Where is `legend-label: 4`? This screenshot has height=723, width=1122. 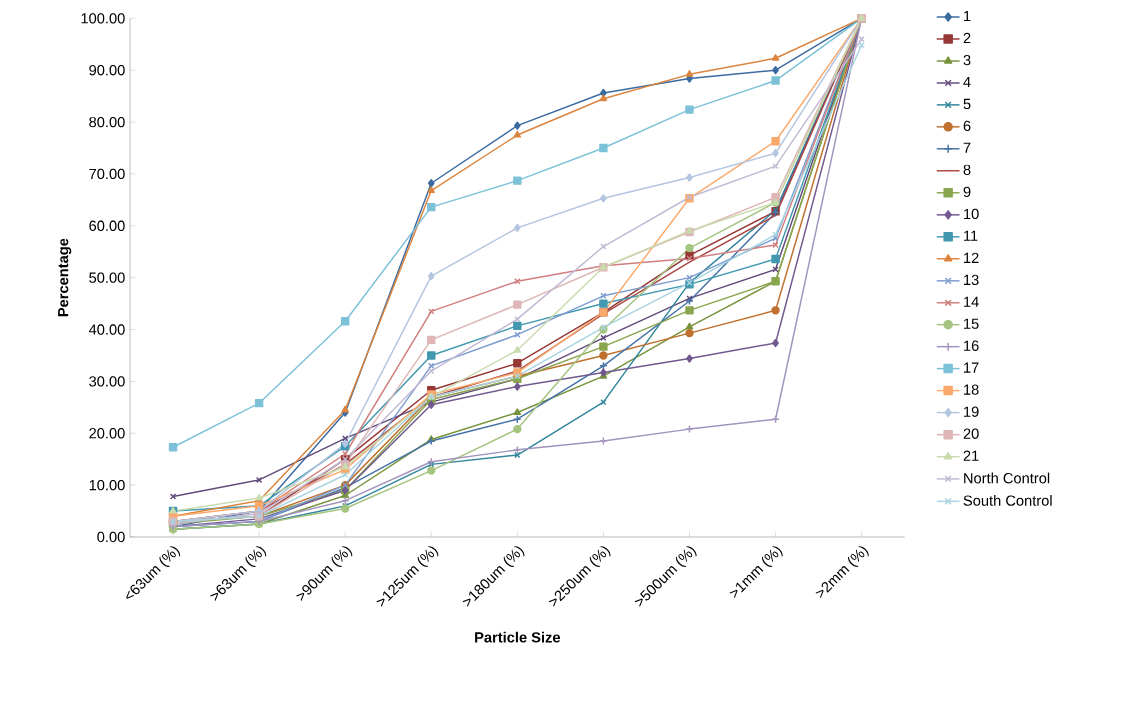 legend-label: 4 is located at coordinates (967, 82).